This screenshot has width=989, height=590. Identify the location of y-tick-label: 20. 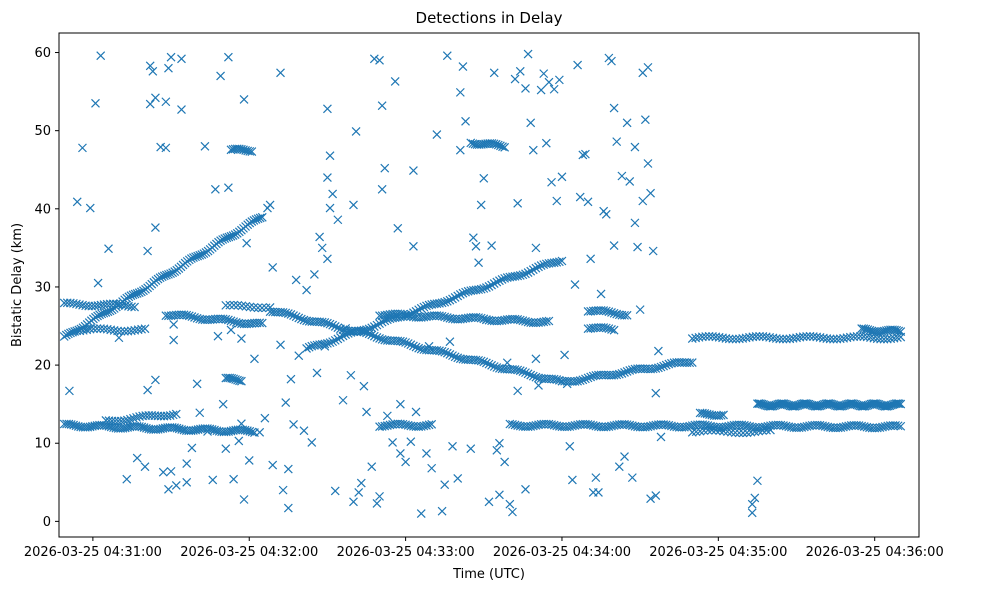
(42, 366).